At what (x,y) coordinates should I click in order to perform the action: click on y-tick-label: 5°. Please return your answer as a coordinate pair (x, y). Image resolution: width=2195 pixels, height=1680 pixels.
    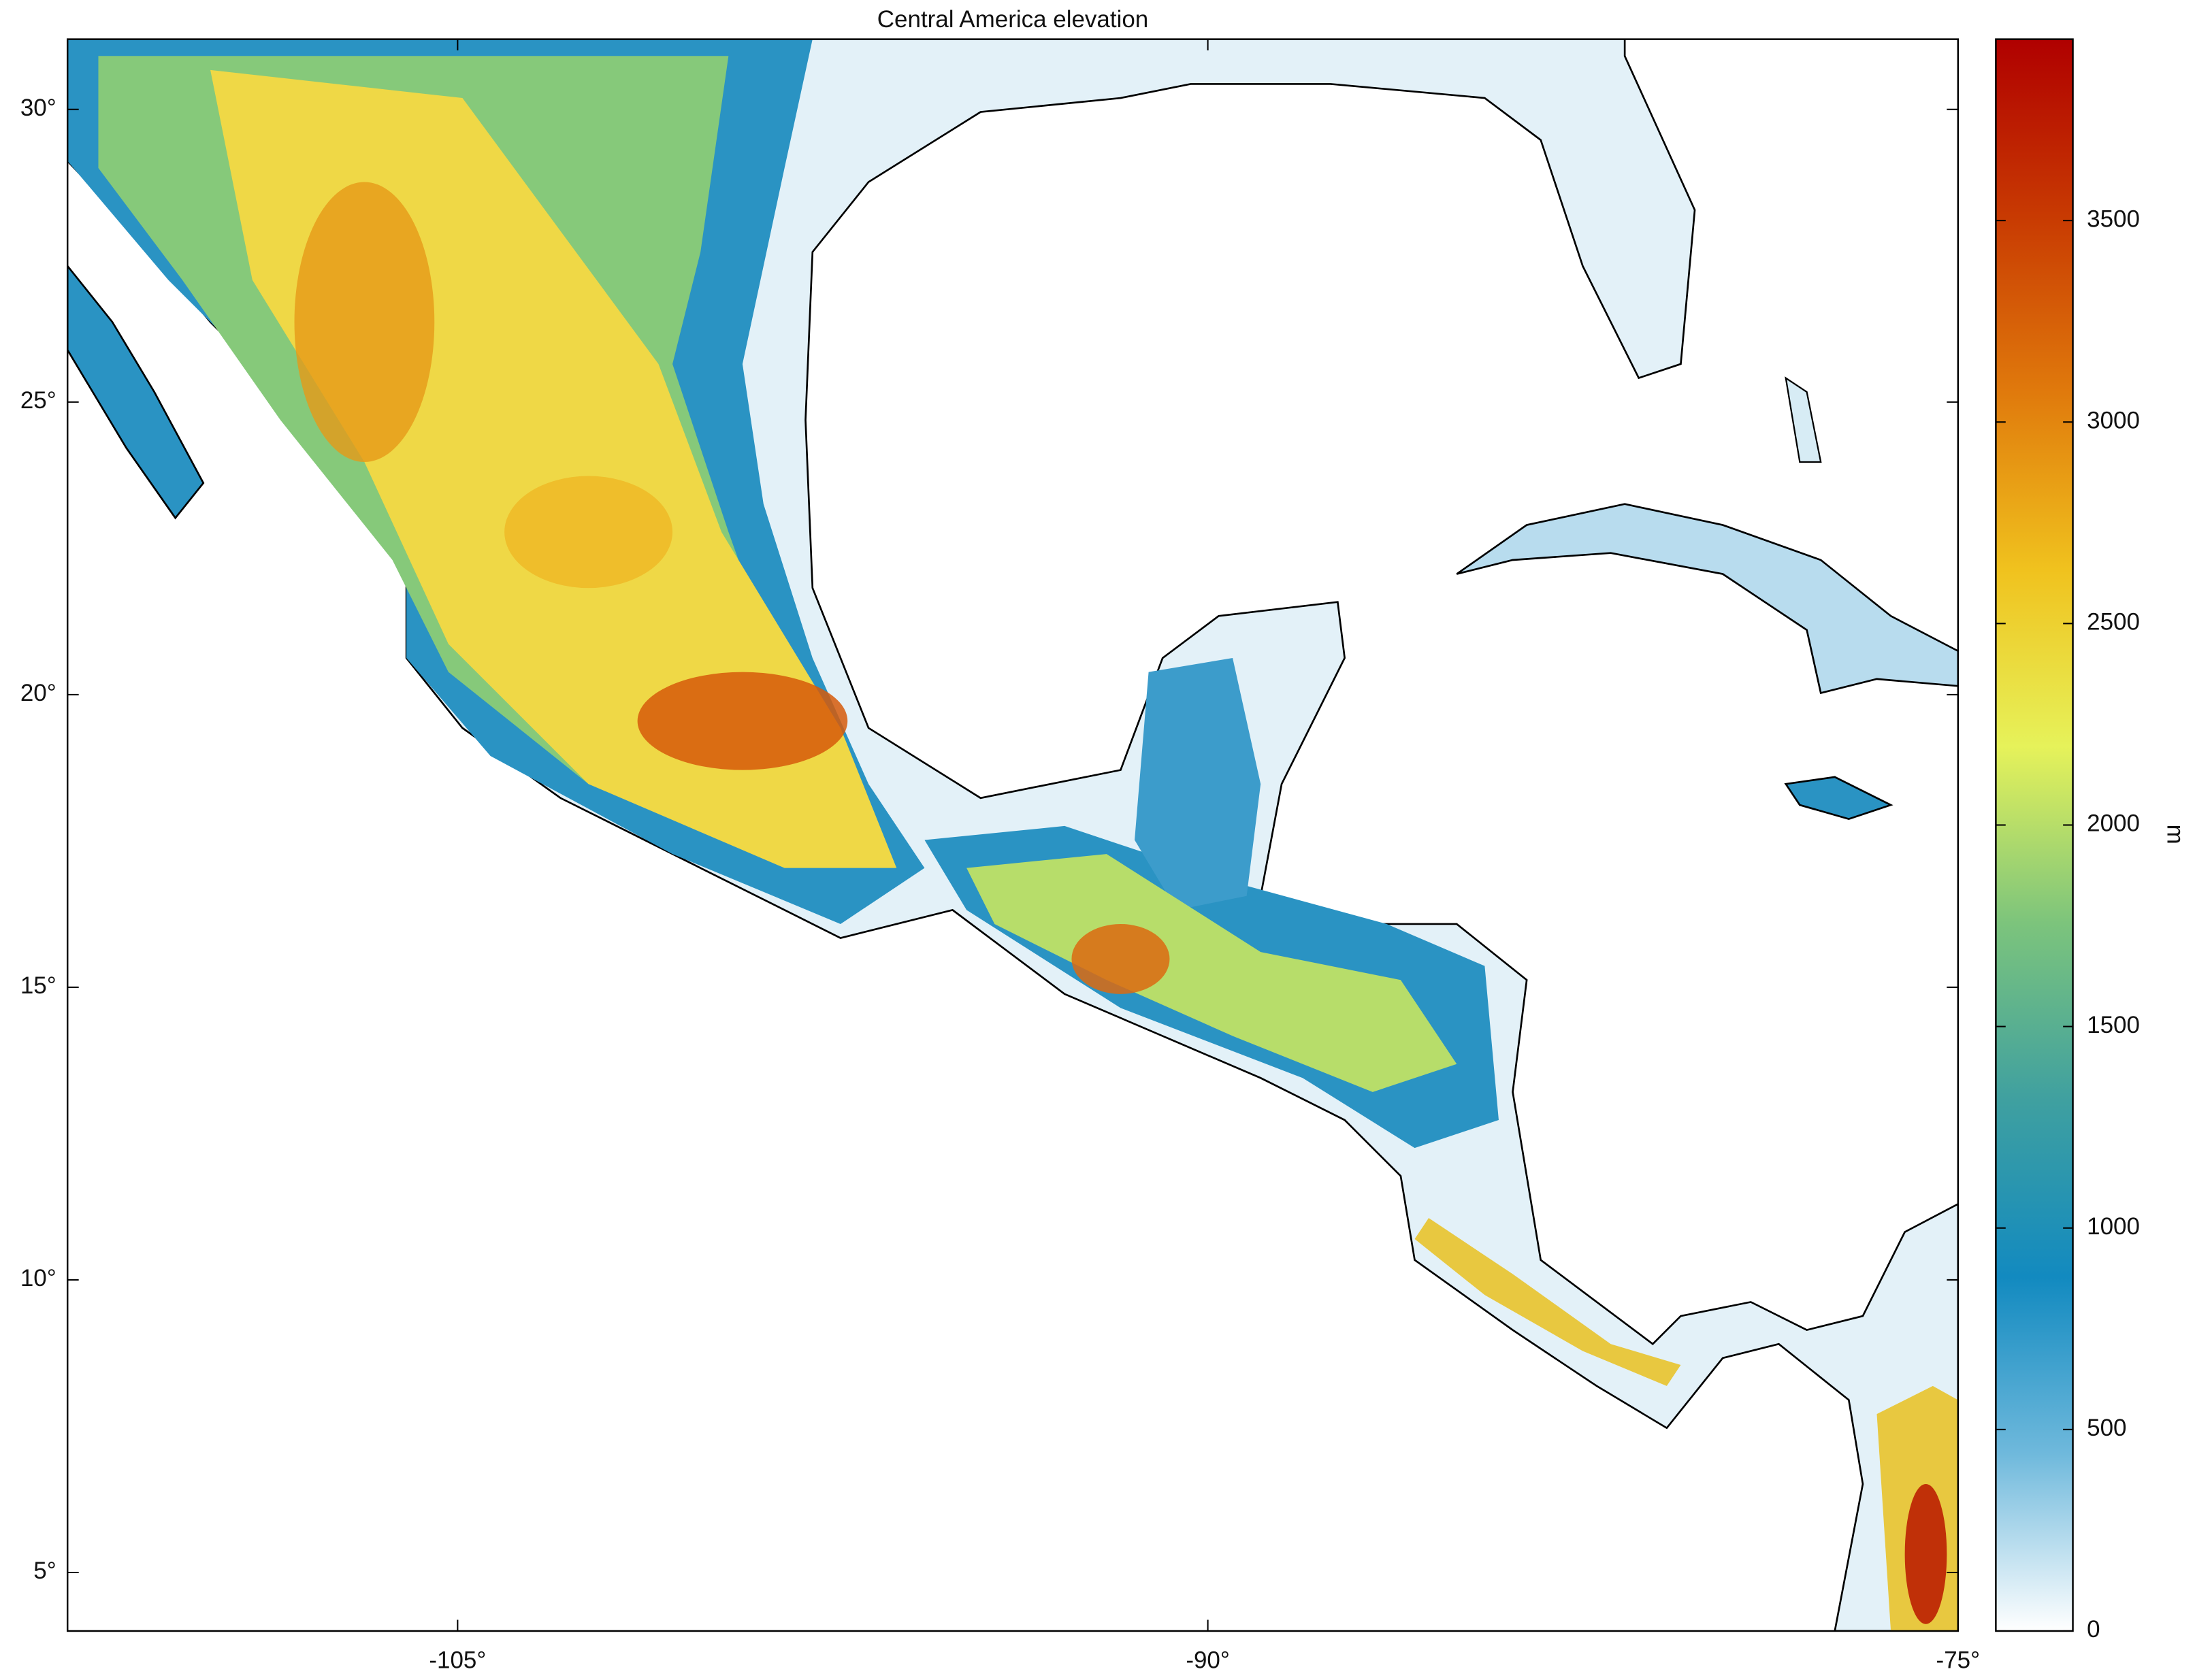
    Looking at the image, I should click on (45, 1571).